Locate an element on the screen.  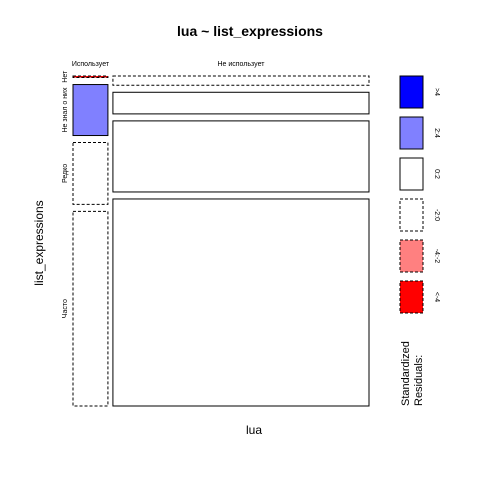
legend-band-label: >4 is located at coordinates (436, 92).